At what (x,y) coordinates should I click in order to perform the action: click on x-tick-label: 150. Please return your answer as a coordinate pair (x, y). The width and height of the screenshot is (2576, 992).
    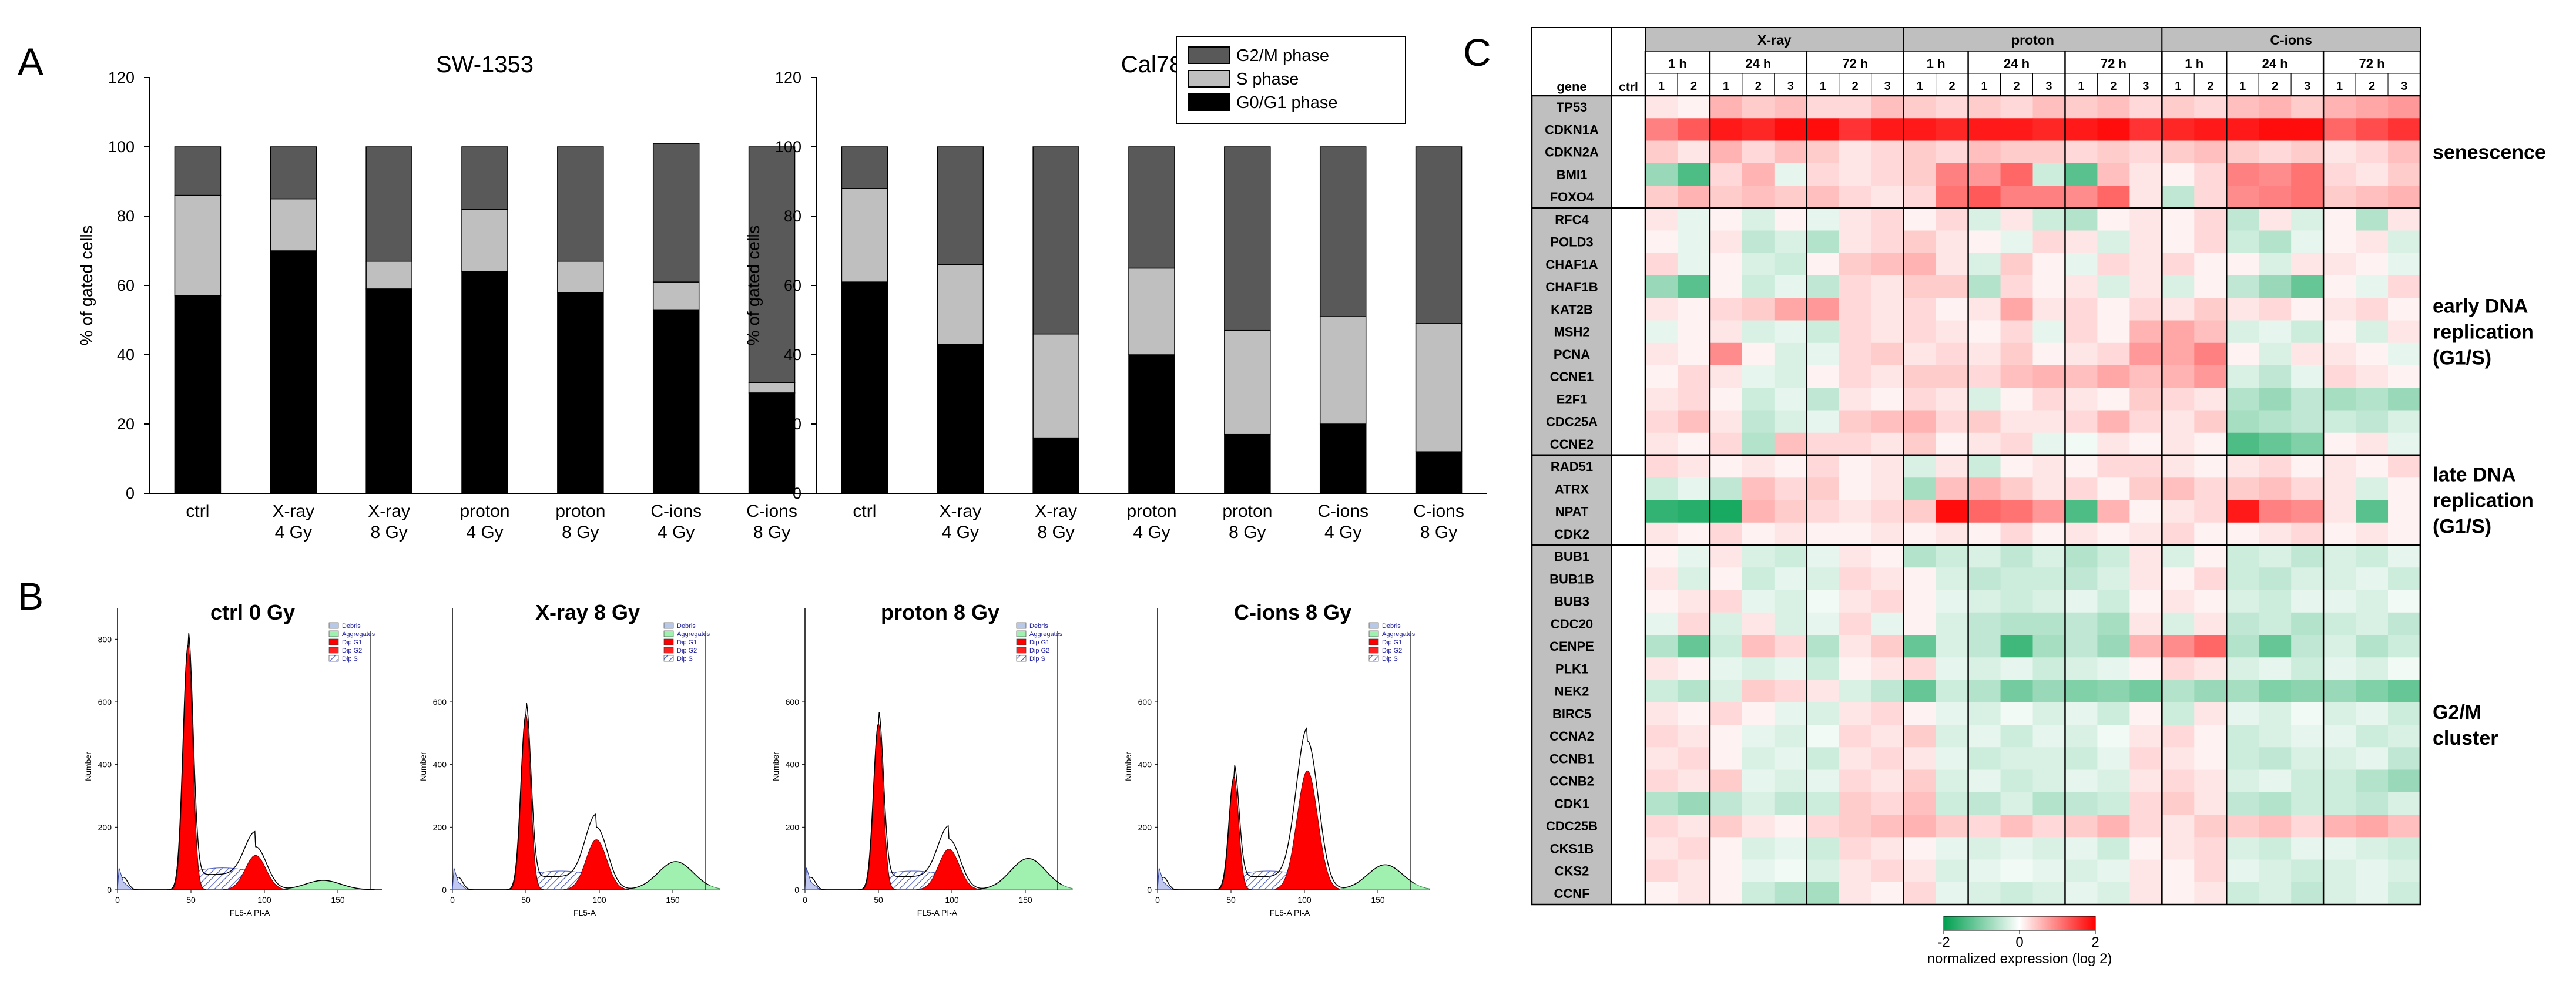
    Looking at the image, I should click on (338, 899).